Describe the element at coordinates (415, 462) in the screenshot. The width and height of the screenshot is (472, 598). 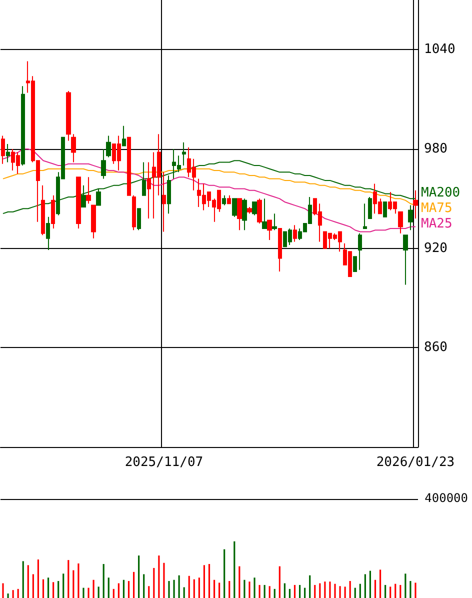
I see `x-tick-label: 2026/01/23` at that location.